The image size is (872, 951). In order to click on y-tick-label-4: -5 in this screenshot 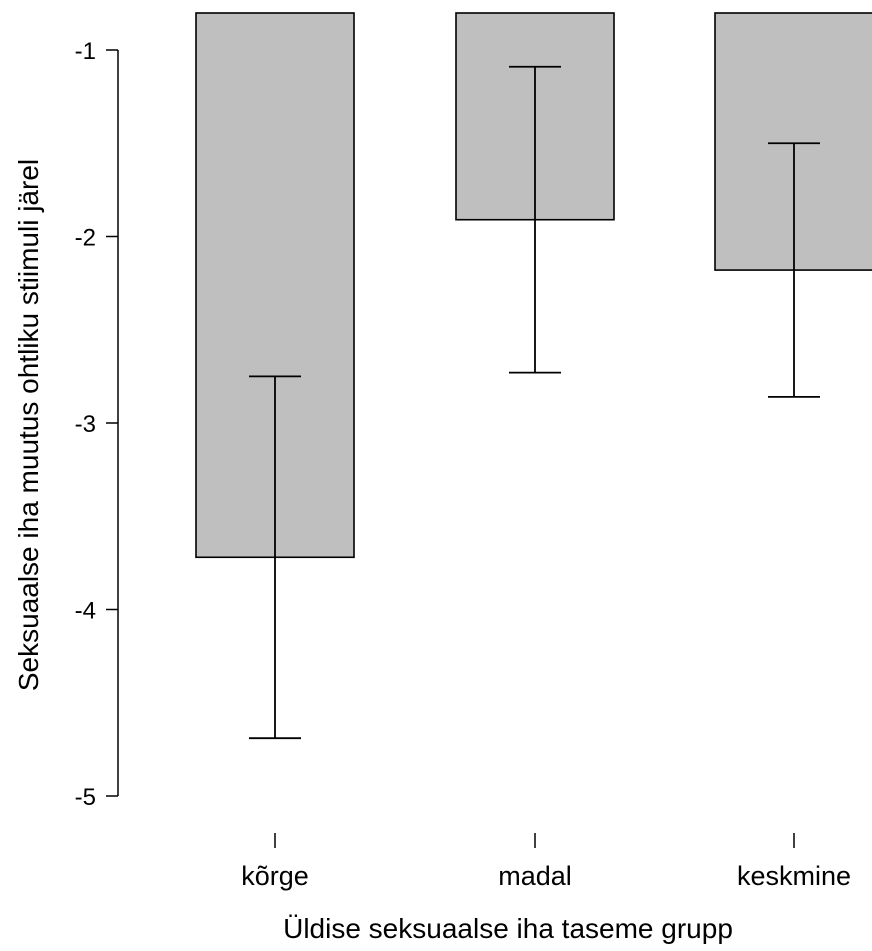, I will do `click(85, 797)`.